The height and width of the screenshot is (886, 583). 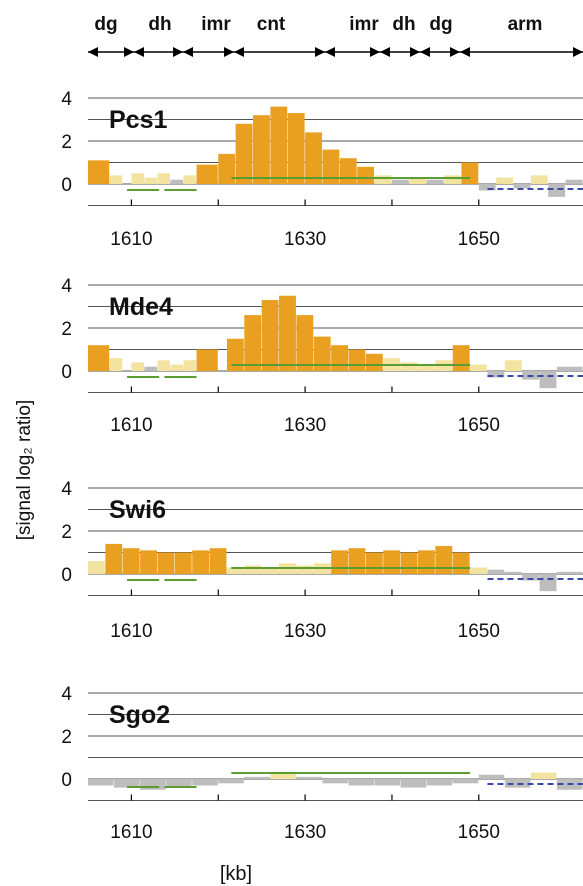 I want to click on region-label-dh: dh, so click(x=159, y=24).